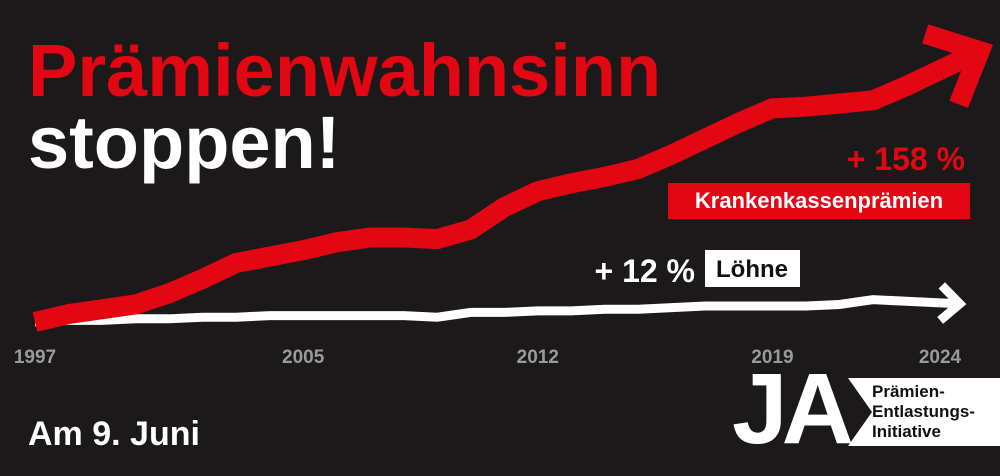  What do you see at coordinates (772, 357) in the screenshot?
I see `x-tick-label: 2019` at bounding box center [772, 357].